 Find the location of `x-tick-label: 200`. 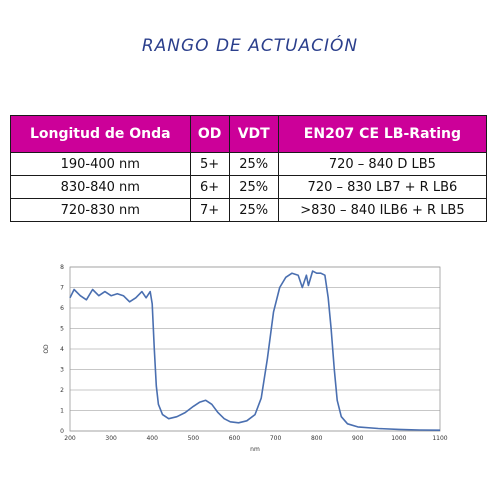

x-tick-label: 200 is located at coordinates (70, 438).